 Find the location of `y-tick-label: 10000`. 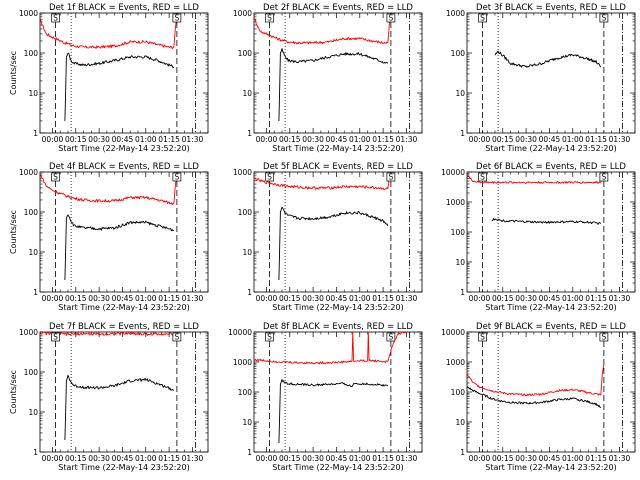

y-tick-label: 10000 is located at coordinates (240, 332).